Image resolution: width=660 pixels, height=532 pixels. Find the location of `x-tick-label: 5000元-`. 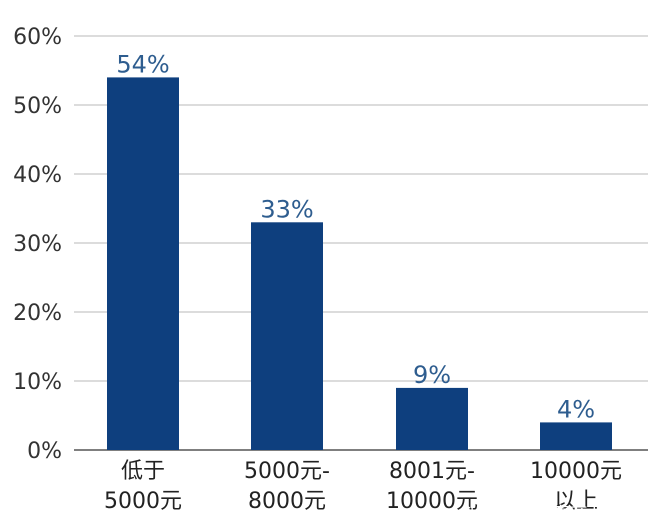

x-tick-label: 5000元- is located at coordinates (287, 471).